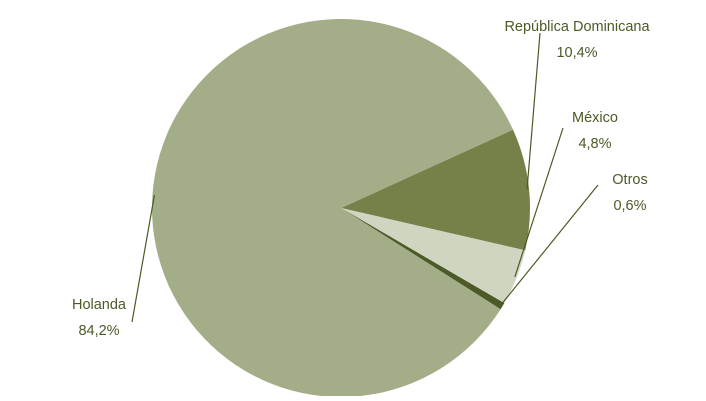 This screenshot has width=706, height=401. What do you see at coordinates (98, 331) in the screenshot?
I see `slice-value-holanda: 84,2%` at bounding box center [98, 331].